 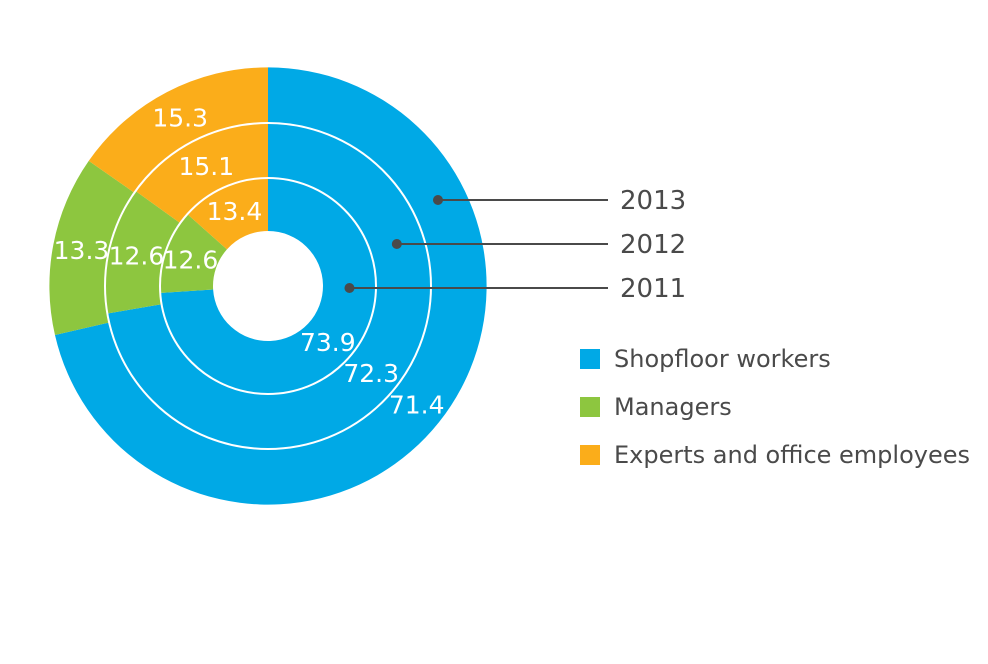 What do you see at coordinates (722, 359) in the screenshot?
I see `legend-label-shopfloor-workers: Shopfloor workers` at bounding box center [722, 359].